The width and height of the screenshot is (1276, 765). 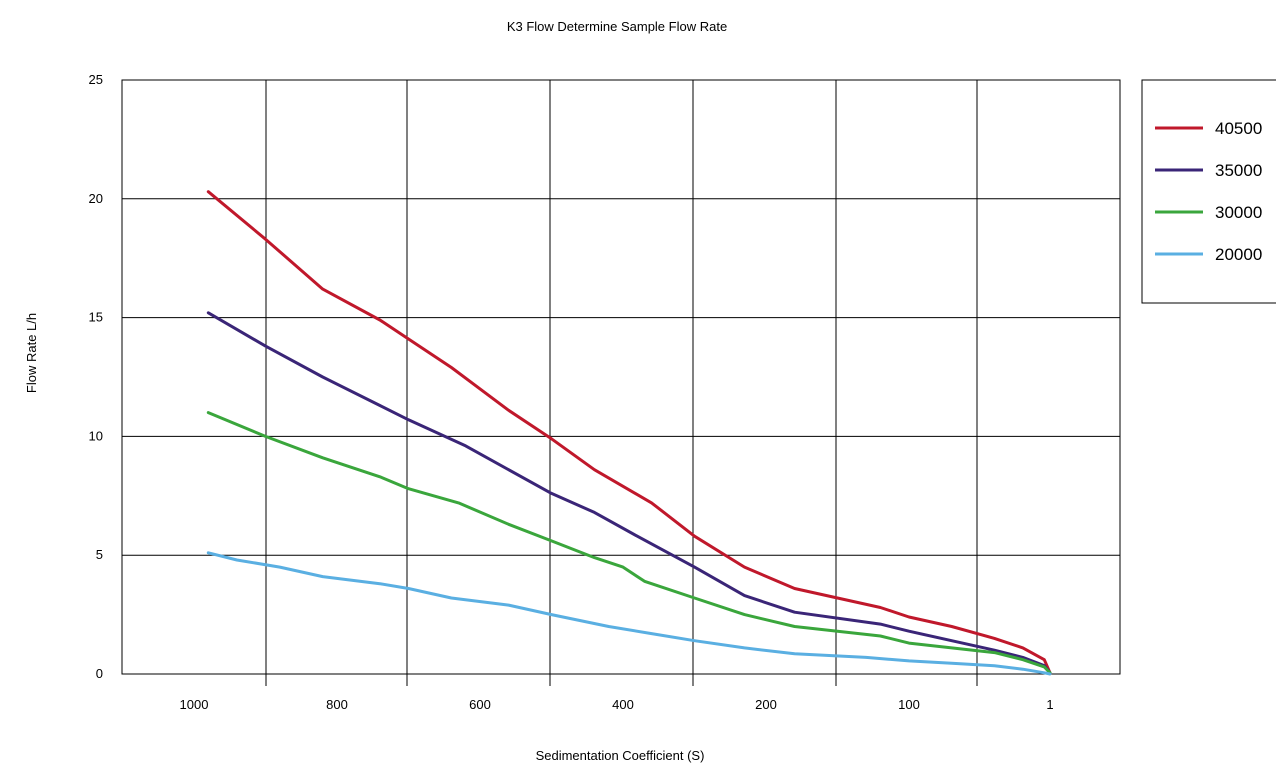 What do you see at coordinates (99, 554) in the screenshot?
I see `y-tick-label: 5` at bounding box center [99, 554].